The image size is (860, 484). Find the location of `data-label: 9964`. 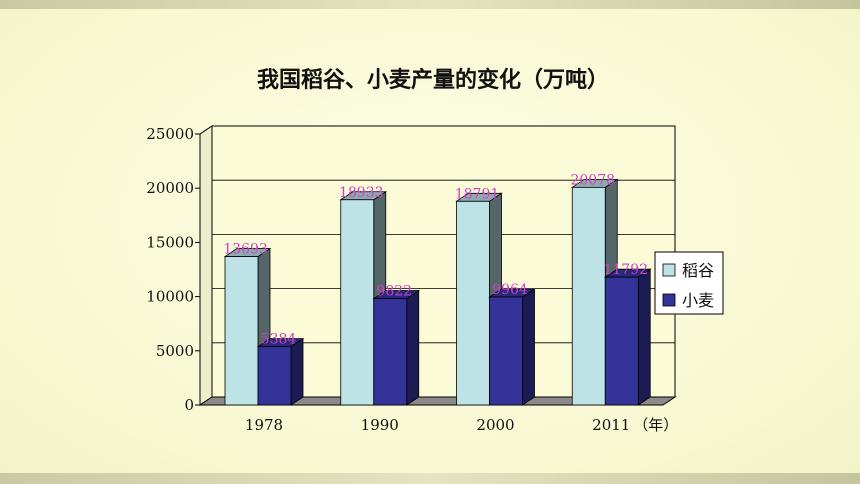

data-label: 9964 is located at coordinates (510, 290).